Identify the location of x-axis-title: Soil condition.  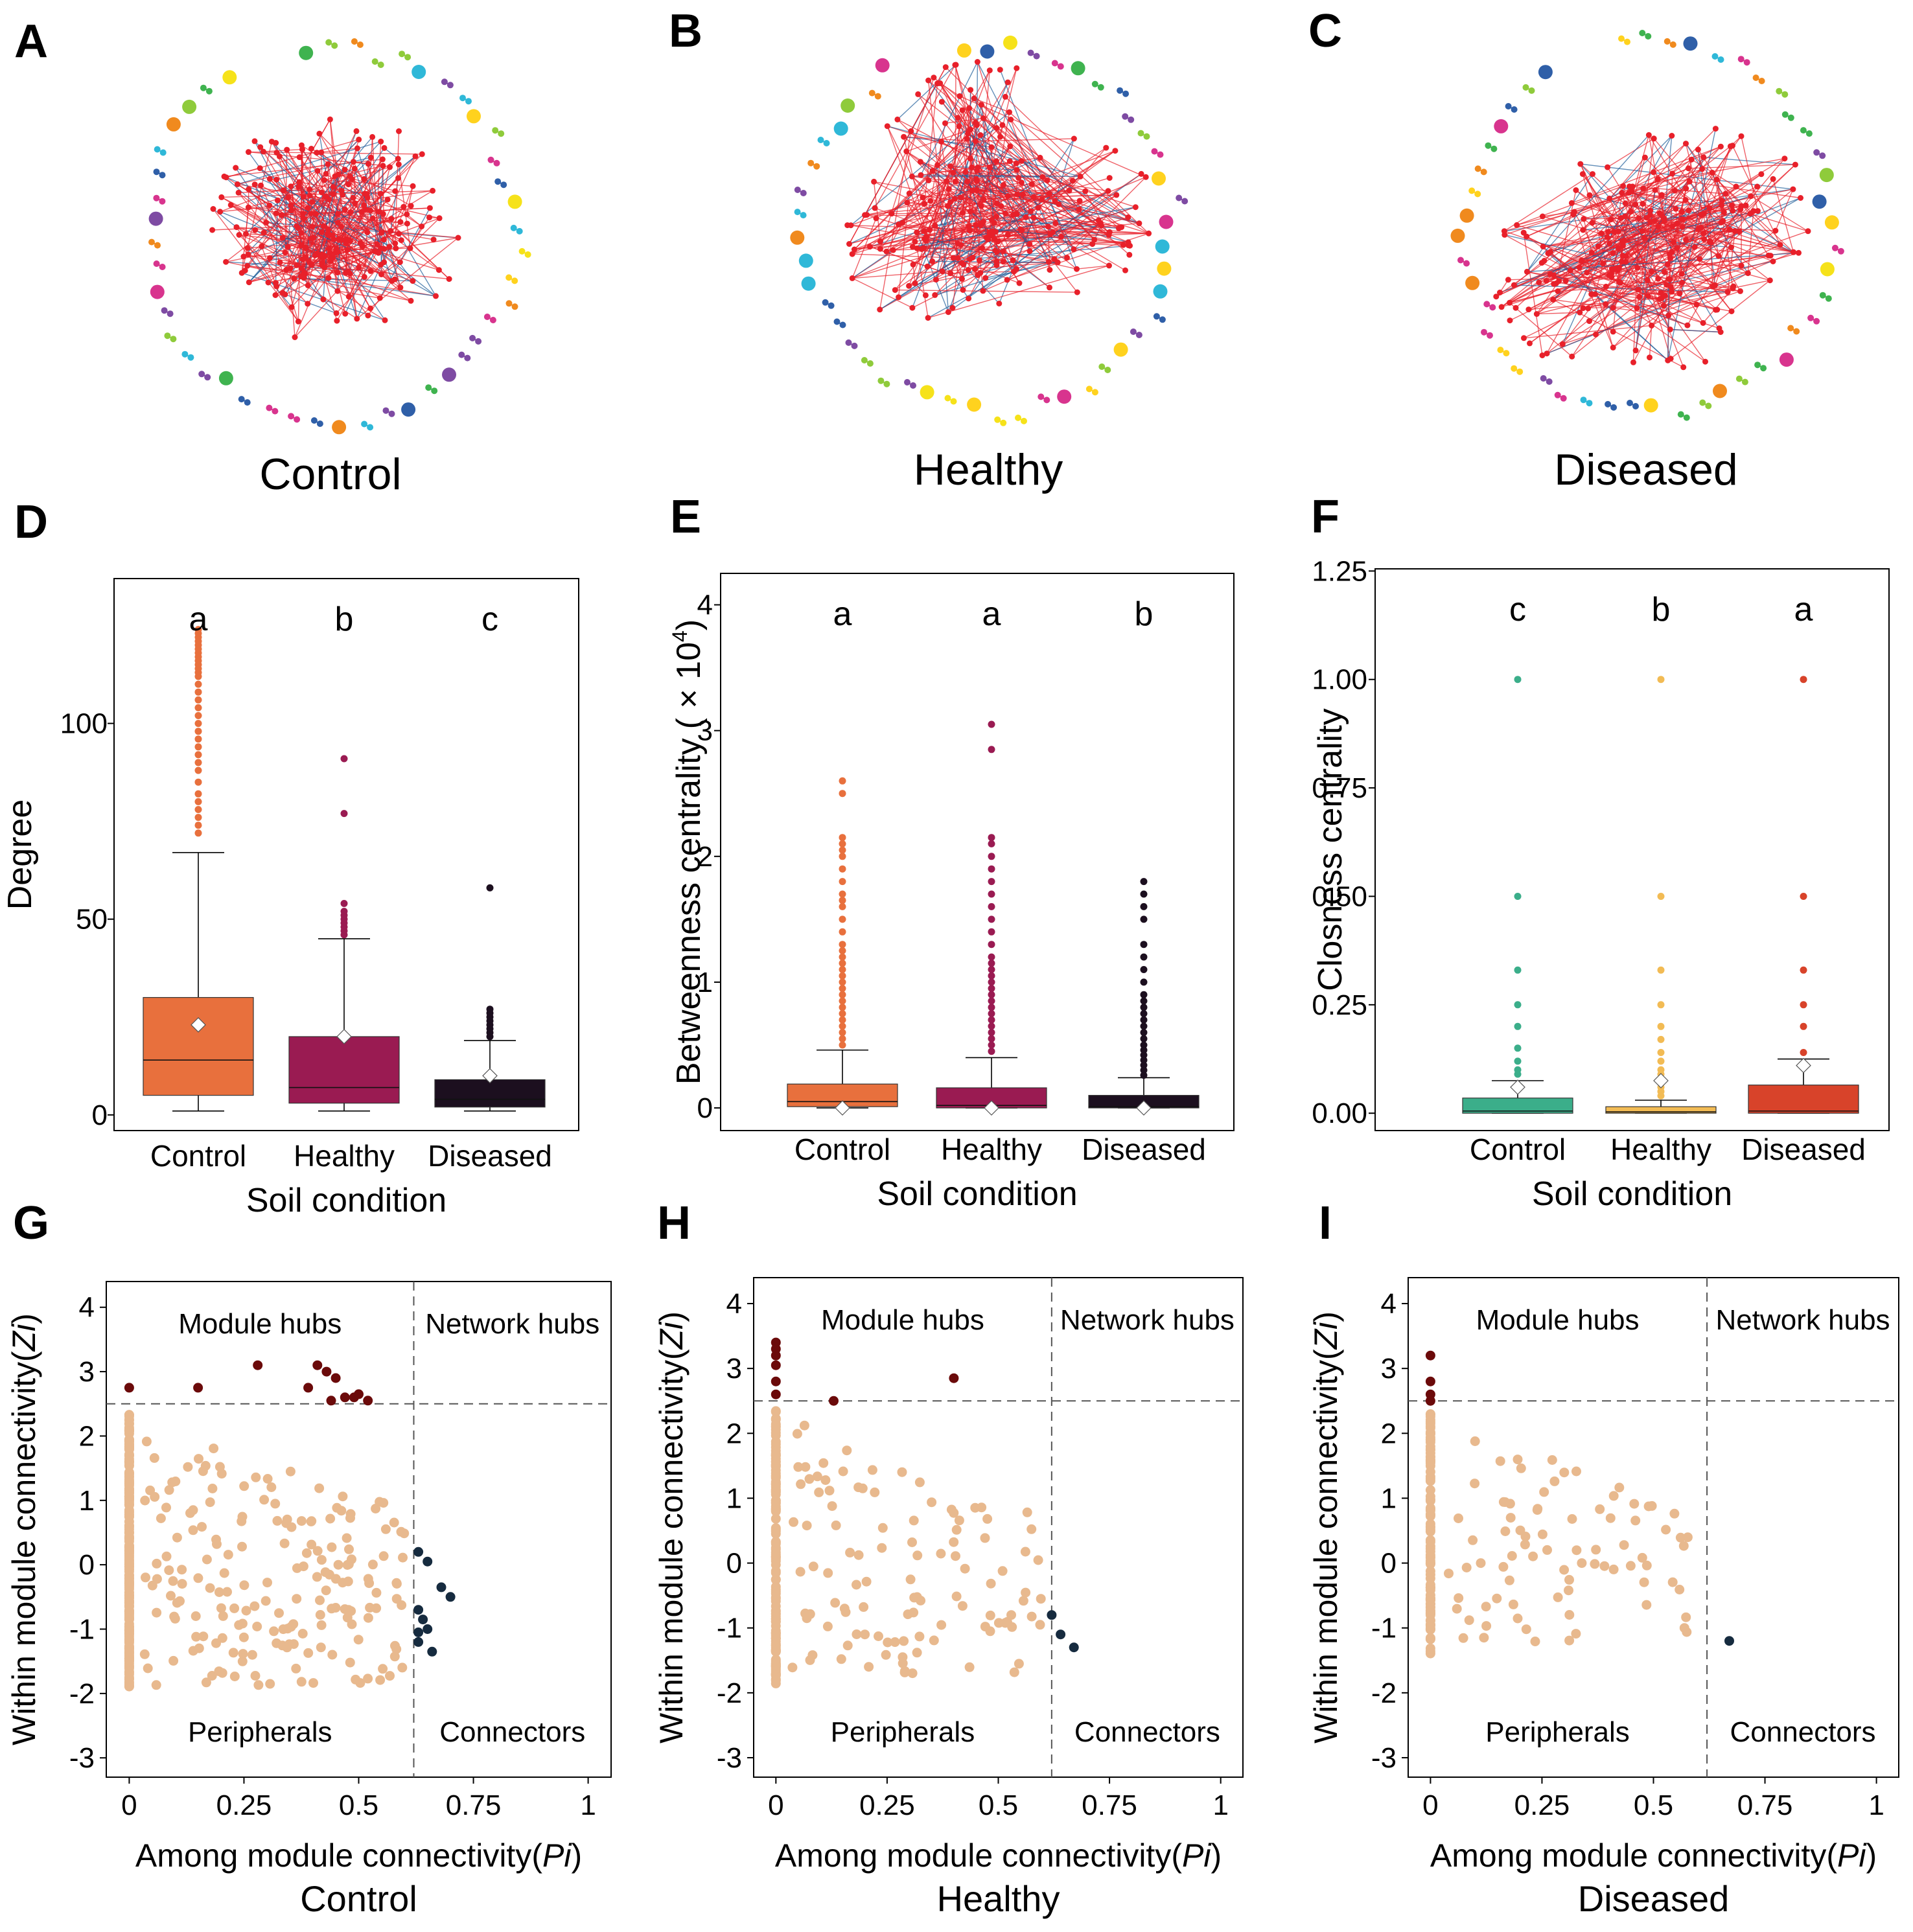
(977, 1194).